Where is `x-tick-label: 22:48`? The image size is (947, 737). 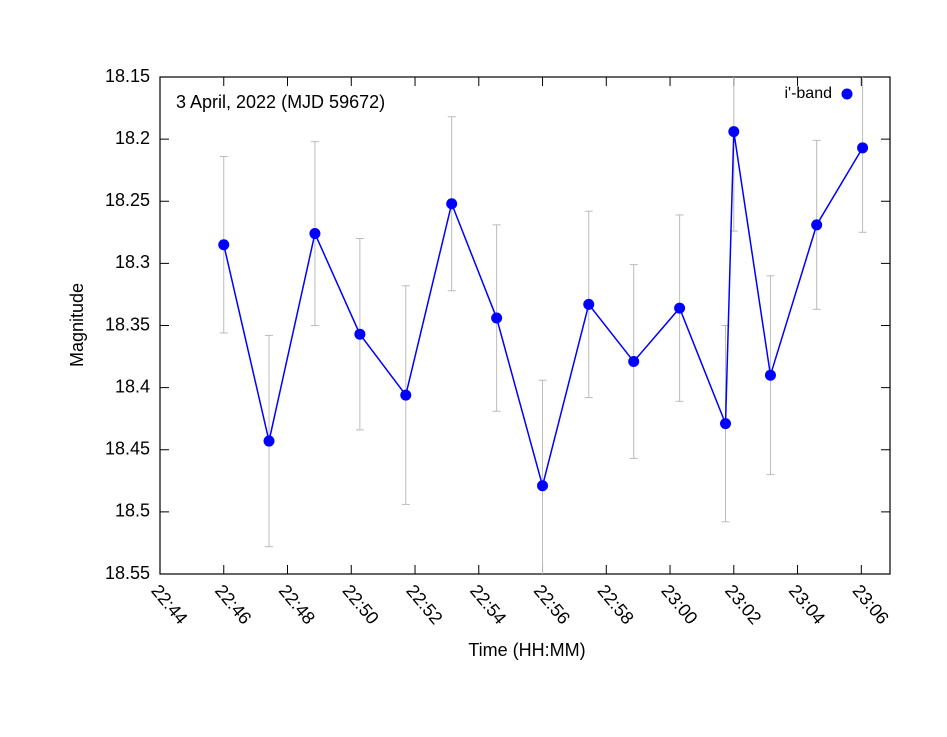 x-tick-label: 22:48 is located at coordinates (297, 604).